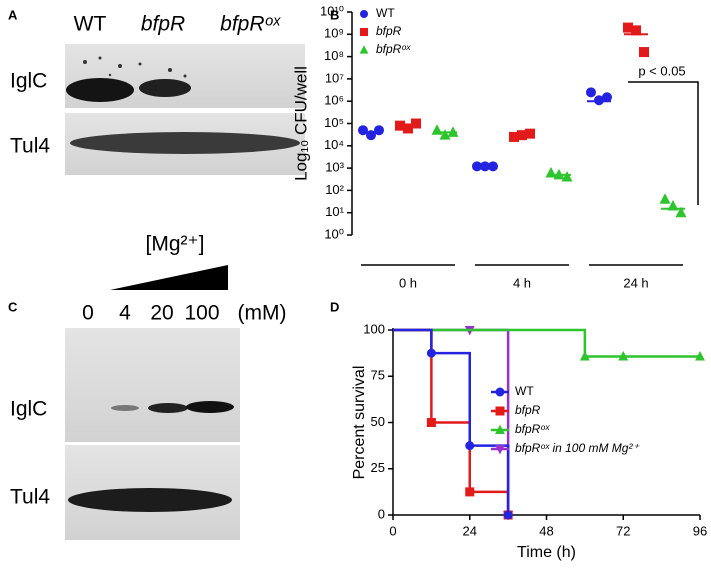 This screenshot has height=570, width=711. Describe the element at coordinates (88, 313) in the screenshot. I see `lane-label: 0` at that location.